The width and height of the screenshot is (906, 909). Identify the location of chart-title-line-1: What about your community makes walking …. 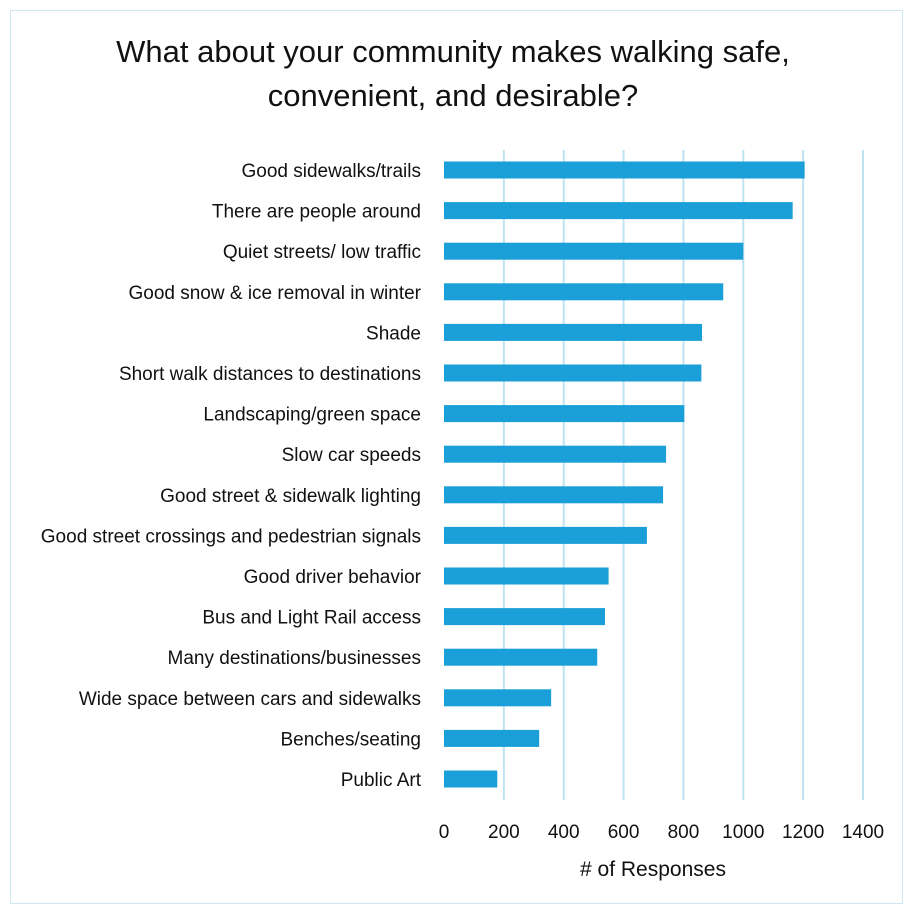
(453, 51).